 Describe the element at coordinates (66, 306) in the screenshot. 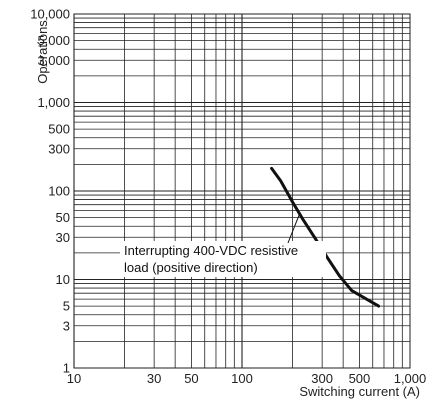

I see `y-tick-label: 5` at that location.